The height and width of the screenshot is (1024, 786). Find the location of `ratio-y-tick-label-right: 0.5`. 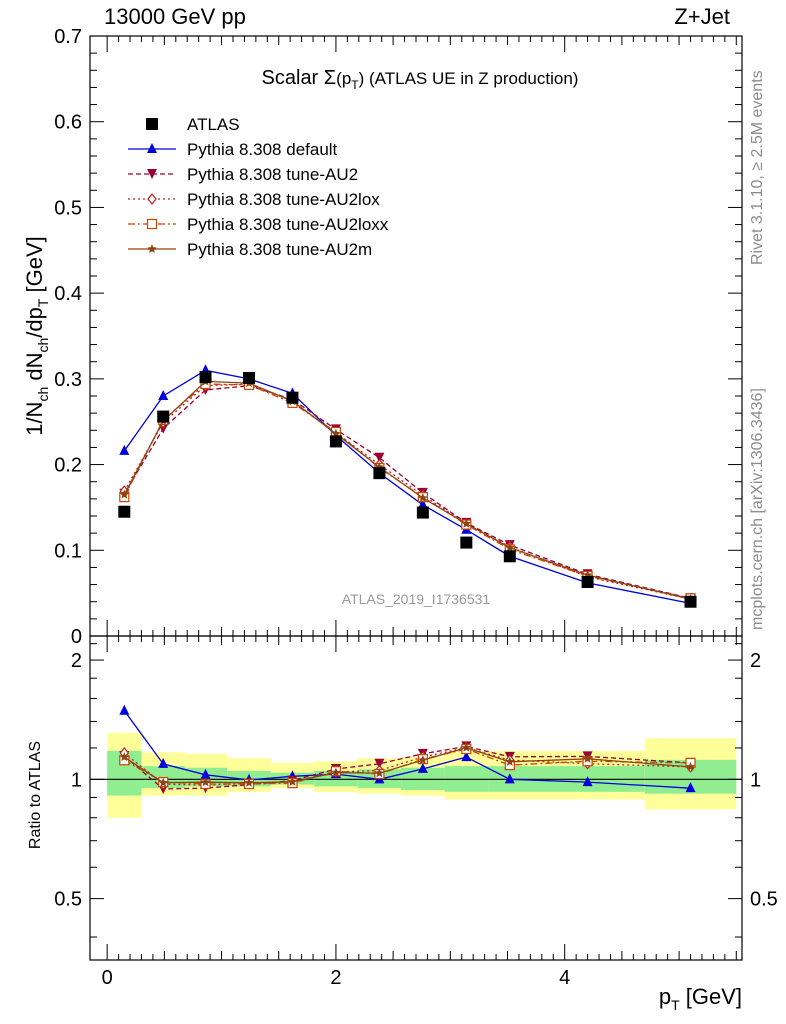

ratio-y-tick-label-right: 0.5 is located at coordinates (764, 900).